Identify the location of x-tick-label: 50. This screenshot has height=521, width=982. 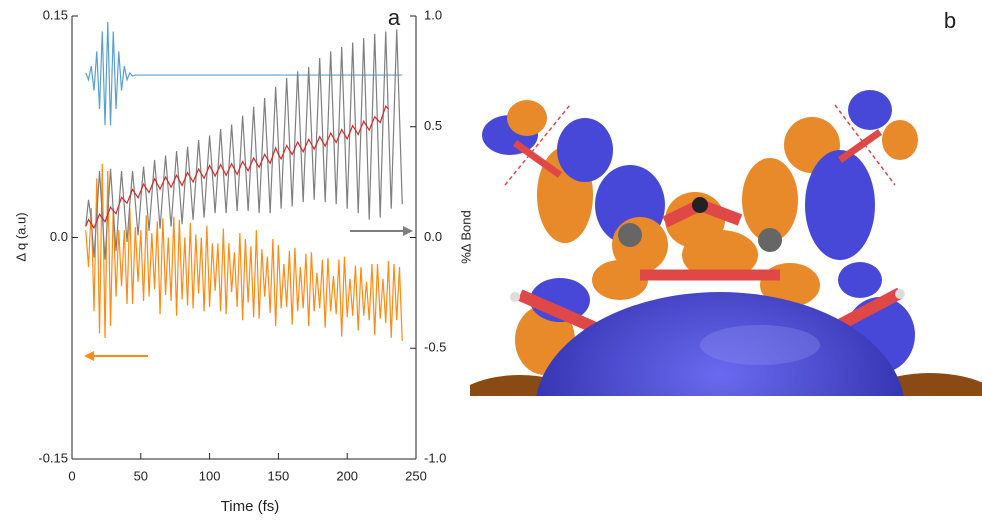
(141, 475).